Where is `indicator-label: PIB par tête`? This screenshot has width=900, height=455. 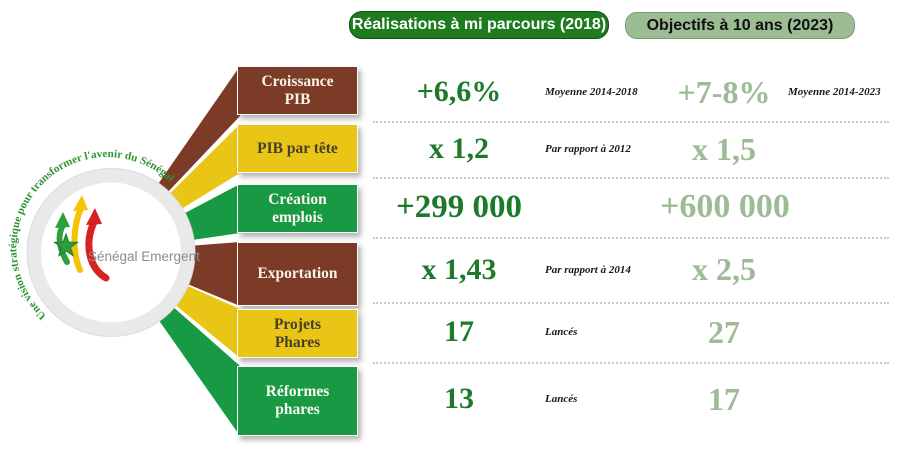 indicator-label: PIB par tête is located at coordinates (297, 148).